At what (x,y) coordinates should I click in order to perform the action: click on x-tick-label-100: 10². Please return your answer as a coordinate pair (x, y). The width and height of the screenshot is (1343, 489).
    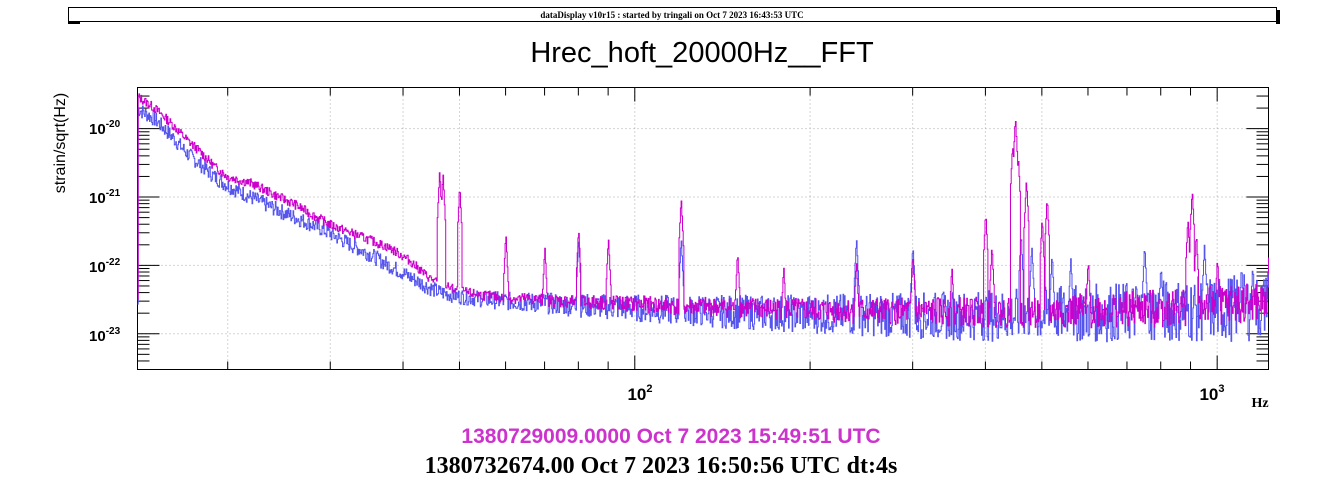
    Looking at the image, I should click on (639, 393).